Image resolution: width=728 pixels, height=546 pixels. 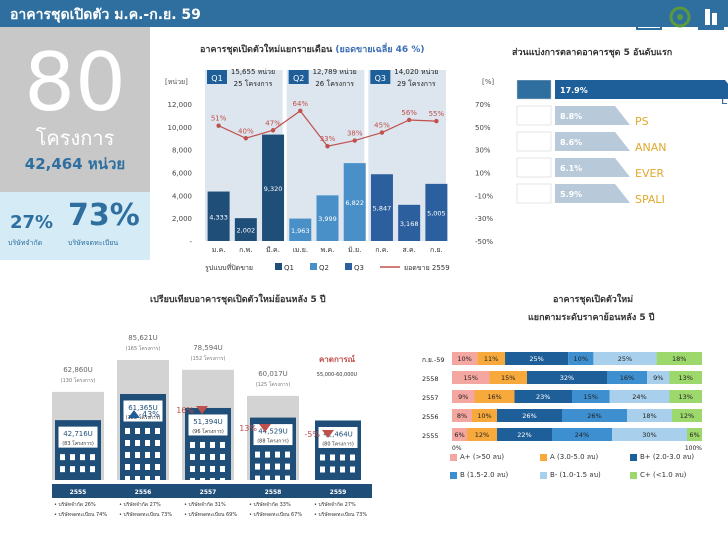 I want to click on seg-label: 8%, so click(x=462, y=416).